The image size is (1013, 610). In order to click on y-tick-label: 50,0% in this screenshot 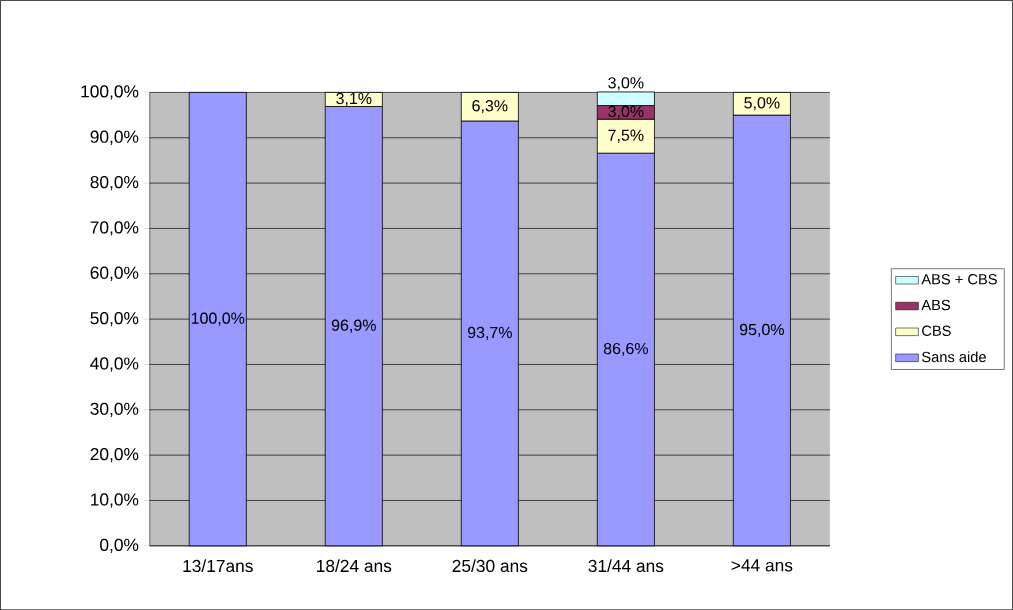, I will do `click(114, 319)`.